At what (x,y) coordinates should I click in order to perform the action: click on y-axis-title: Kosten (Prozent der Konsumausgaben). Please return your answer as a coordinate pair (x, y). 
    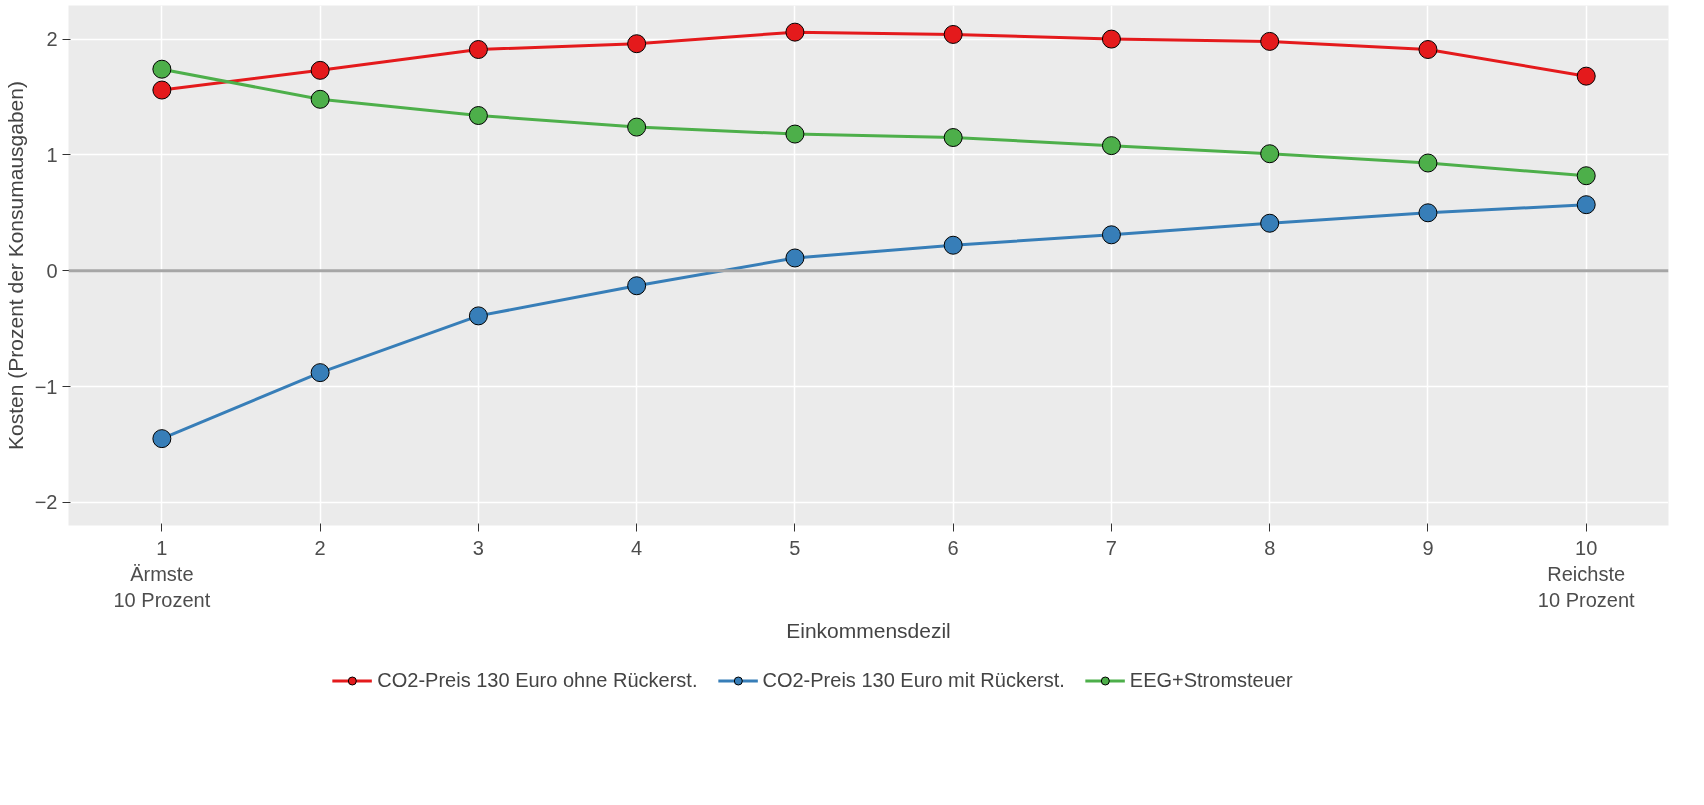
    Looking at the image, I should click on (15, 265).